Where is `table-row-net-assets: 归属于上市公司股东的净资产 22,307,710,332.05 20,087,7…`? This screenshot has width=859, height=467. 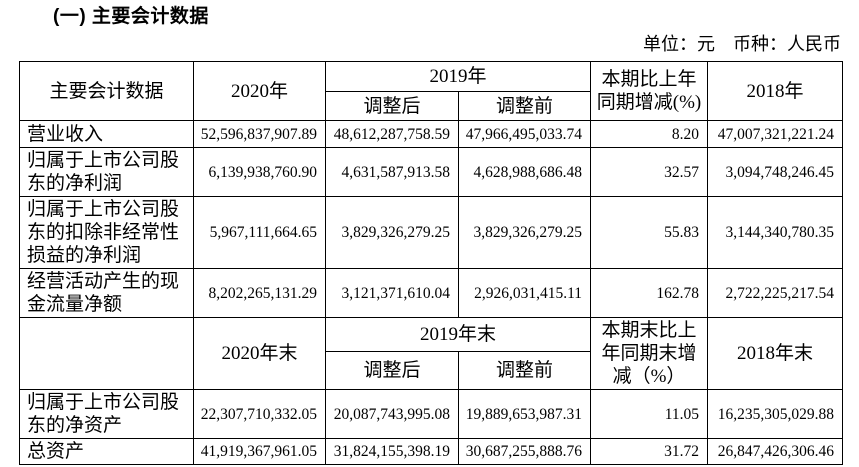
table-row-net-assets: 归属于上市公司股东的净资产 22,307,710,332.05 20,087,7… is located at coordinates (431, 414).